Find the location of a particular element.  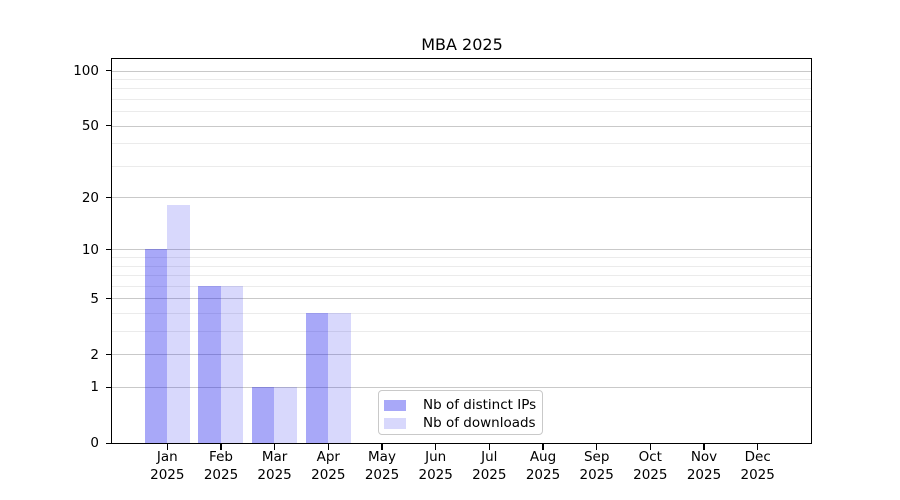

x-tick-mark-jan is located at coordinates (167, 447).